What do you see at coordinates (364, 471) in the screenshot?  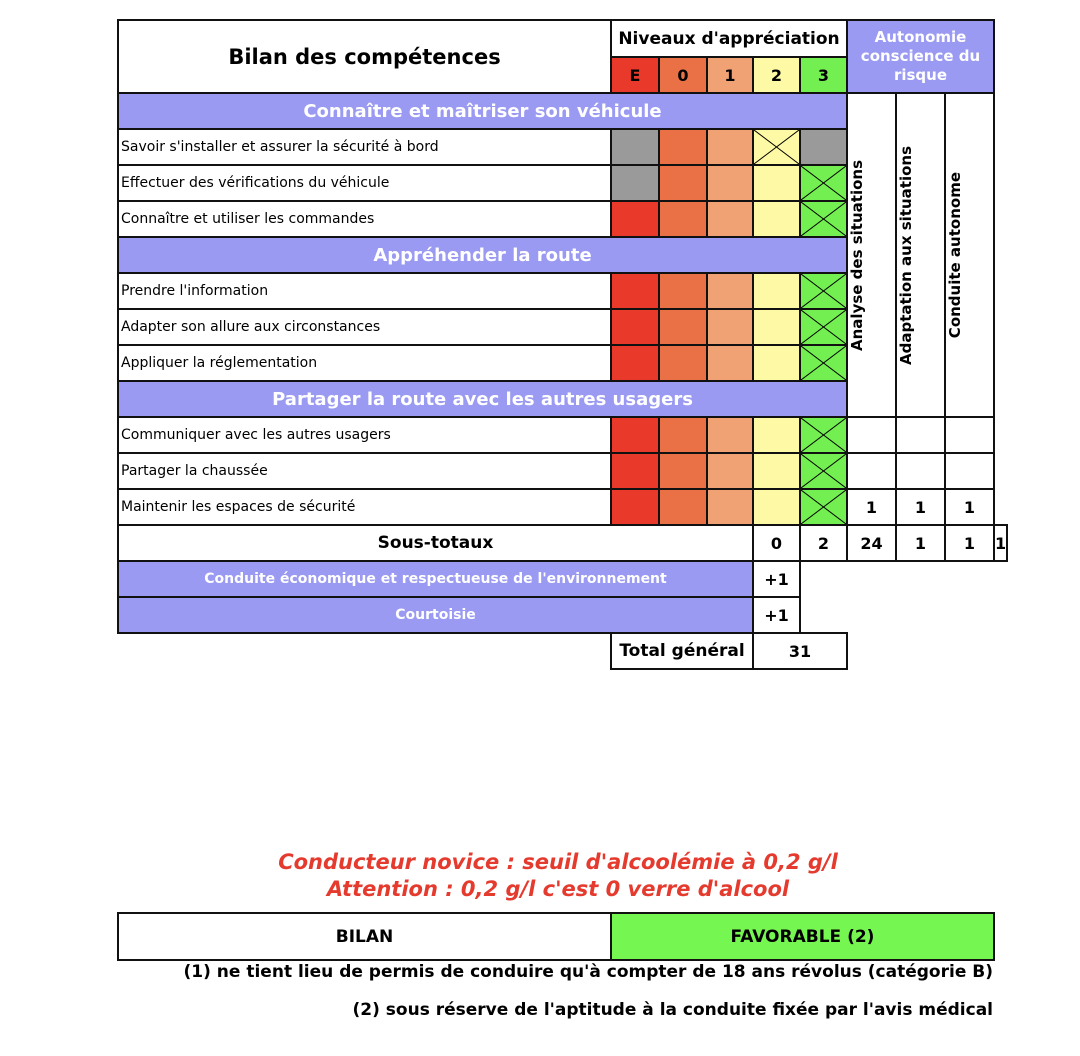 I see `skill-label: Partager la chaussée` at bounding box center [364, 471].